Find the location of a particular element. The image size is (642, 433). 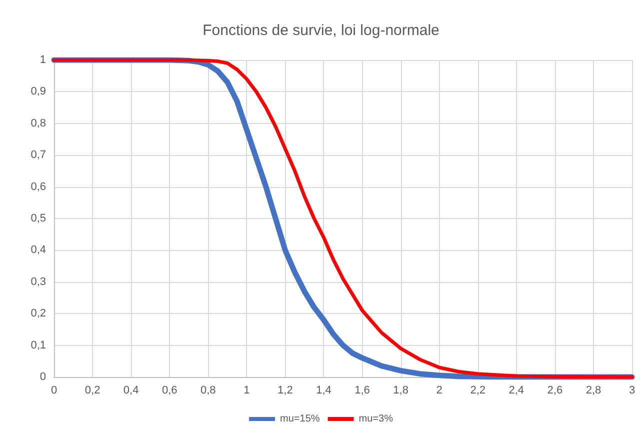

legend-label: mu=15% is located at coordinates (300, 419).